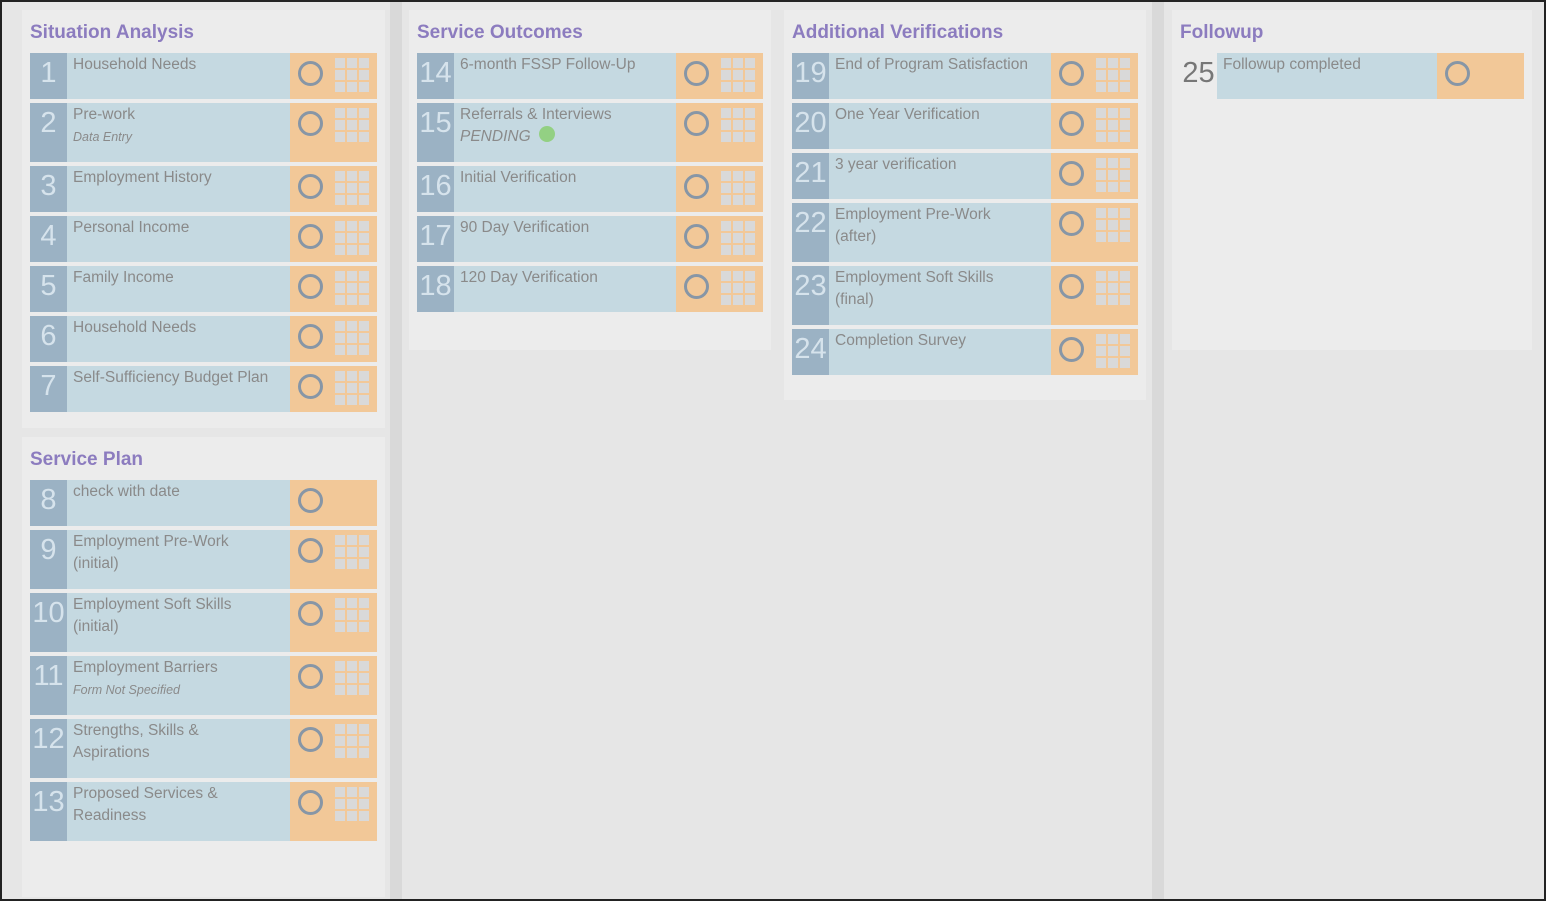  I want to click on form-item: 9 Employment Pre-Work (initial), so click(203, 559).